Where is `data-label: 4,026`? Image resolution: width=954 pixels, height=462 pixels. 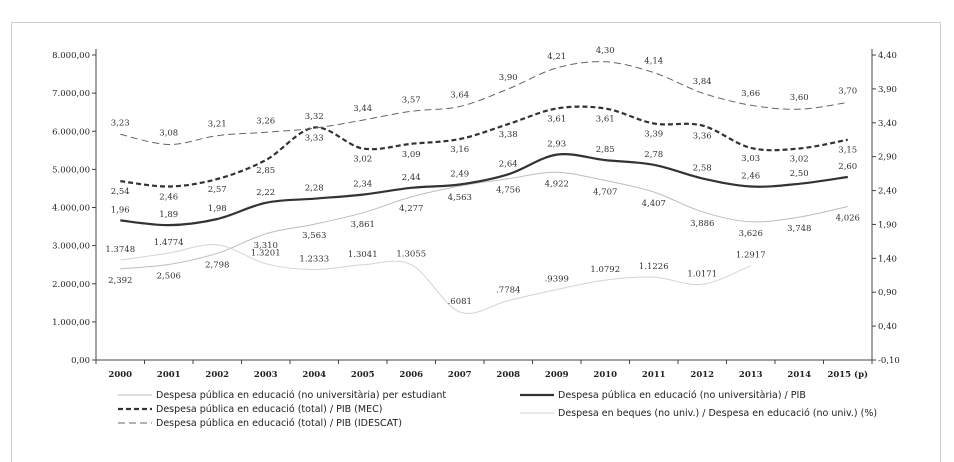 data-label: 4,026 is located at coordinates (848, 219).